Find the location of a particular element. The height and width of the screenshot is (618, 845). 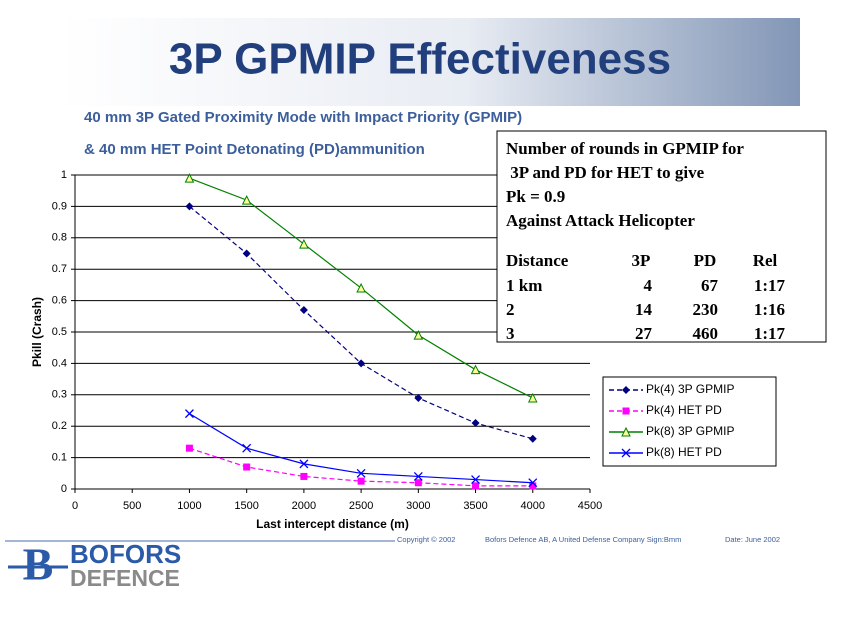

legend-label: Pk(8) HET PD is located at coordinates (684, 452).